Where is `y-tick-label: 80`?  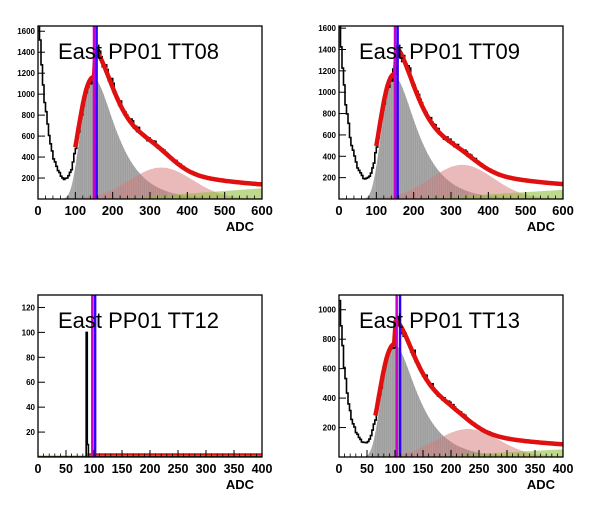 y-tick-label: 80 is located at coordinates (30, 357).